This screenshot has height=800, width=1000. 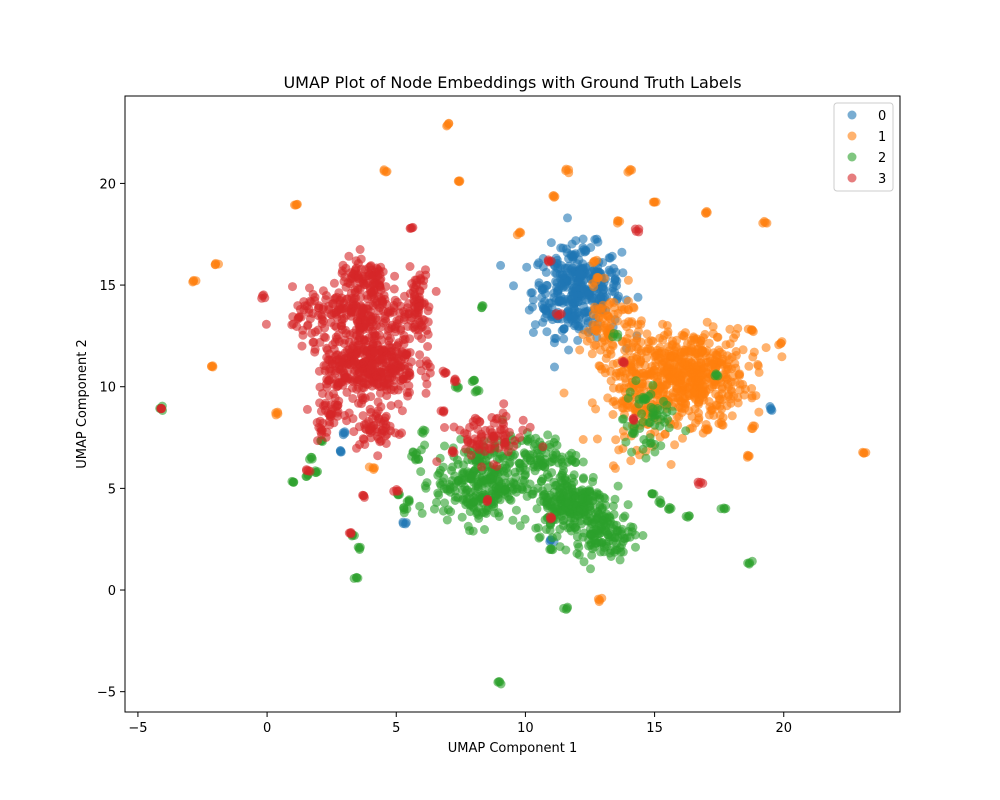 What do you see at coordinates (525, 728) in the screenshot?
I see `x-tick-label: 10` at bounding box center [525, 728].